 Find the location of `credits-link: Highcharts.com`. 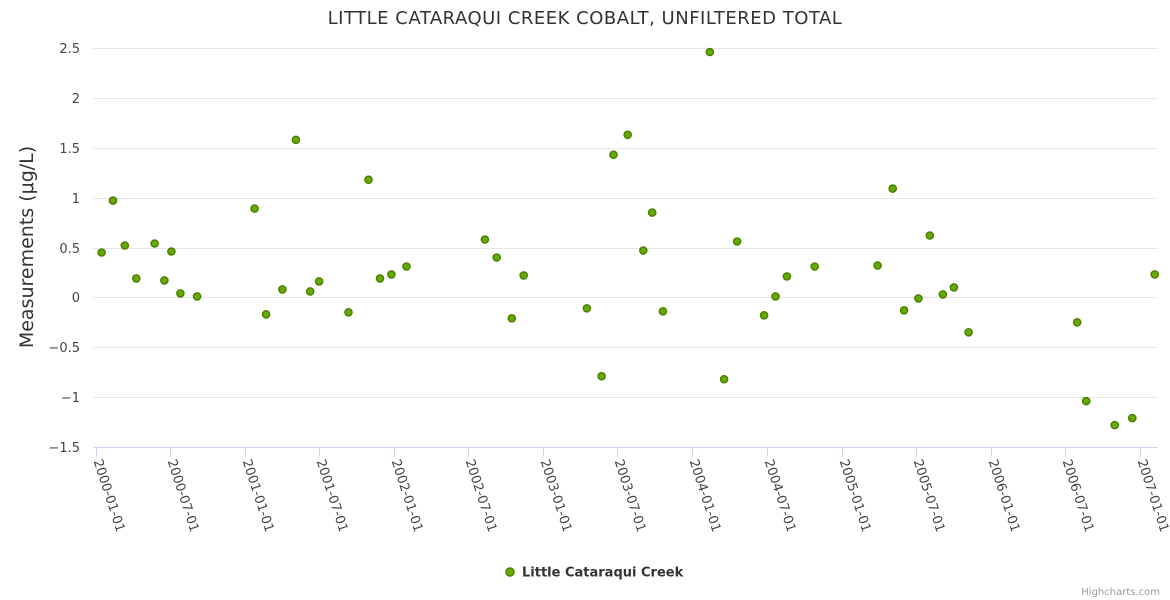

credits-link: Highcharts.com is located at coordinates (1120, 592).